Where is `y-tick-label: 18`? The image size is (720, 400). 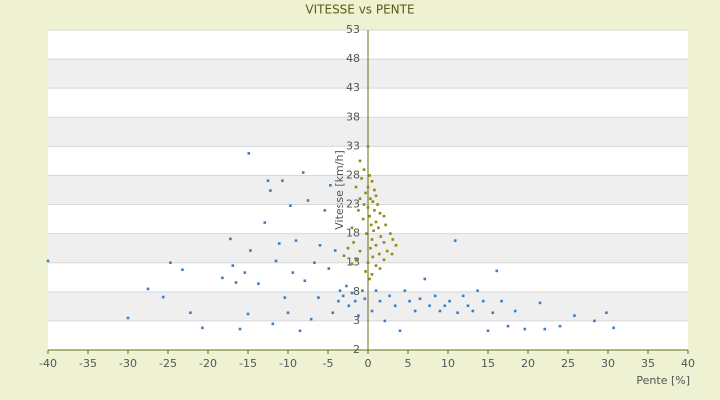
y-tick-label: 18 is located at coordinates (353, 233).